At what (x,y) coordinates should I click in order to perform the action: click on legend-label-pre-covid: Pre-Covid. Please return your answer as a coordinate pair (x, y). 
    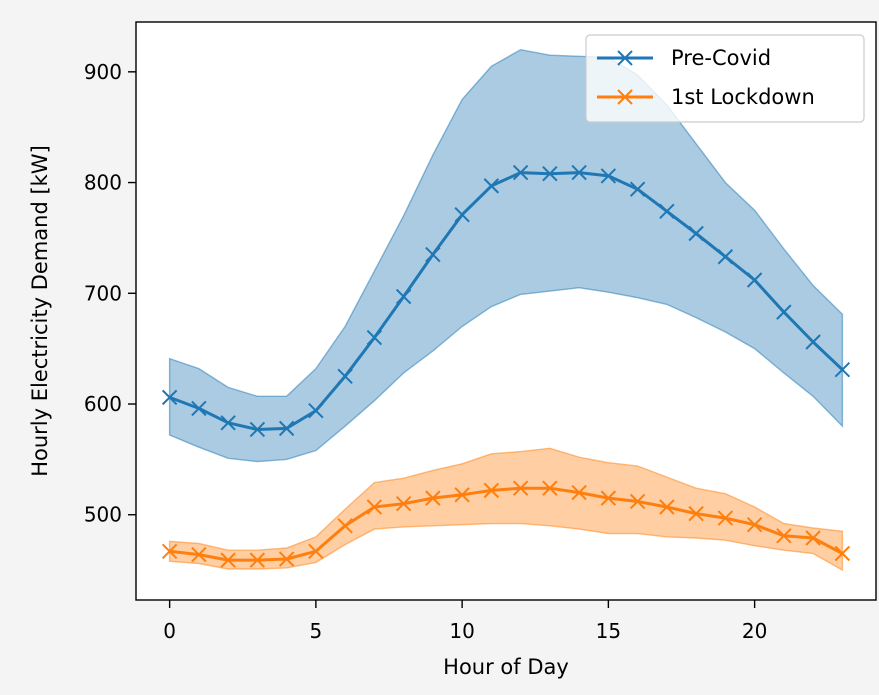
    Looking at the image, I should click on (721, 58).